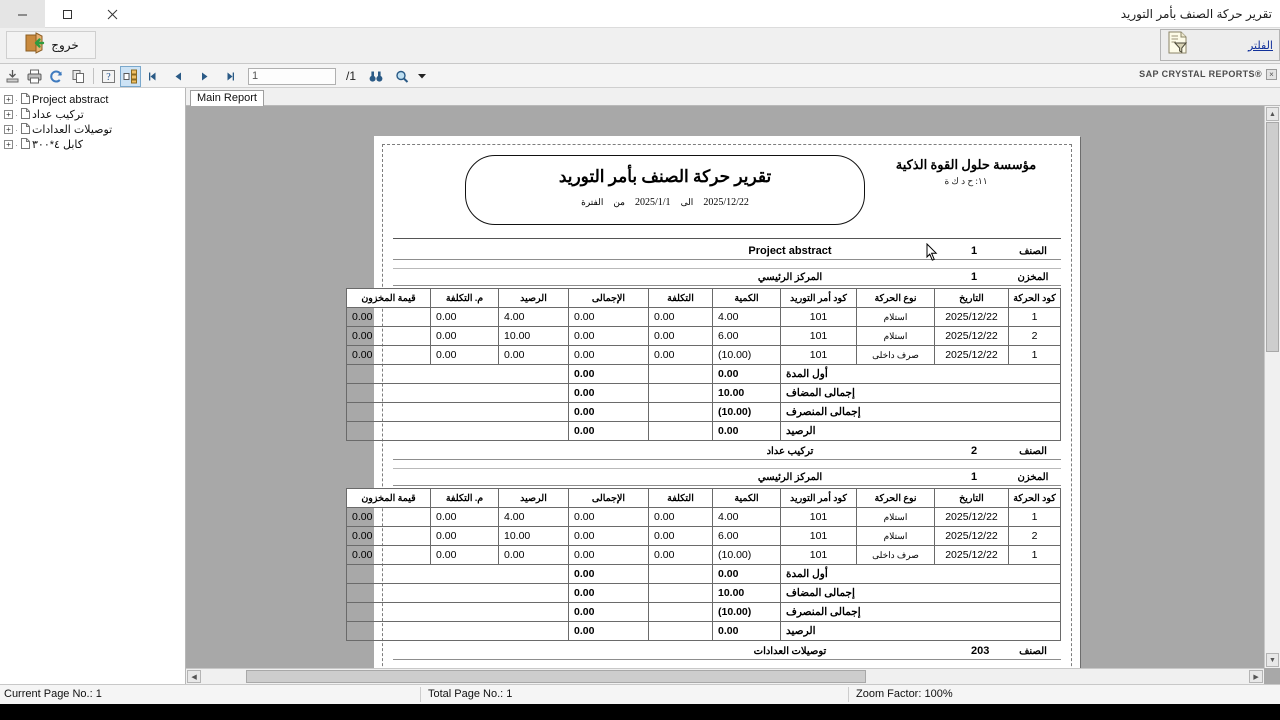 Image resolution: width=1280 pixels, height=720 pixels. Describe the element at coordinates (920, 412) in the screenshot. I see `summary-label: إجمالى المنصرف` at that location.